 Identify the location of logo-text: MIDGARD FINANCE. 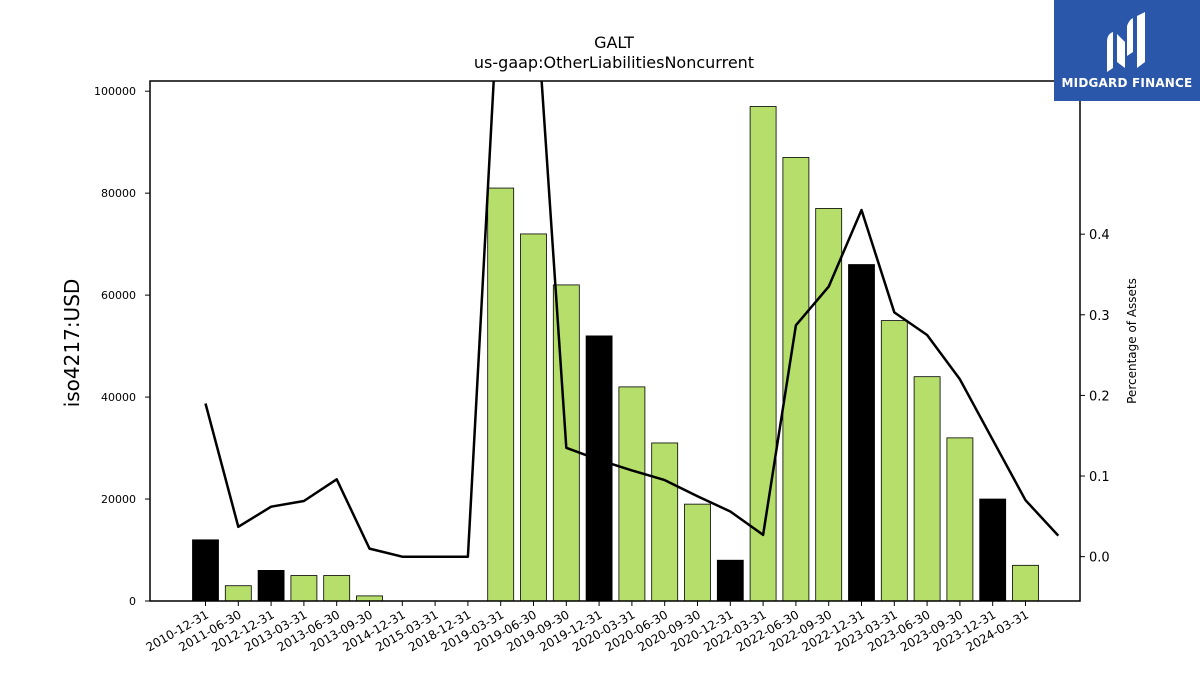
(1127, 82).